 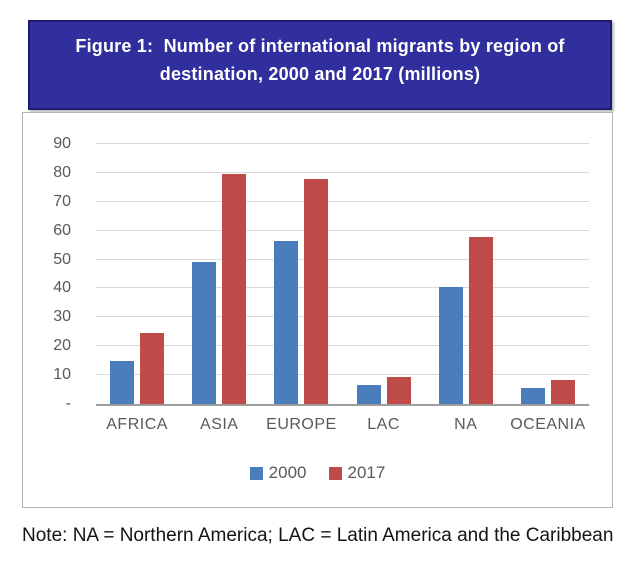 What do you see at coordinates (480, 320) in the screenshot?
I see `bar-na-2017` at bounding box center [480, 320].